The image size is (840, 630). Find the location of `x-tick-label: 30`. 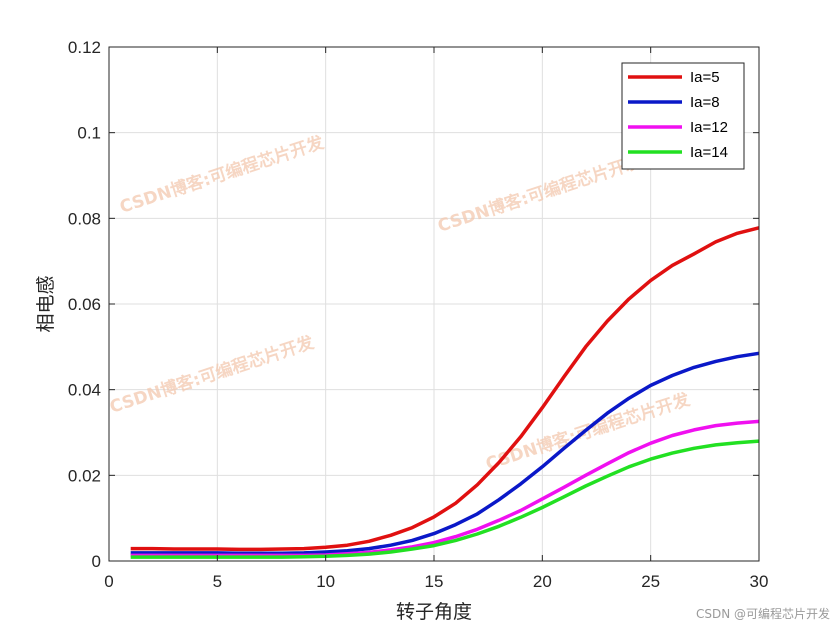

x-tick-label: 30 is located at coordinates (759, 581).